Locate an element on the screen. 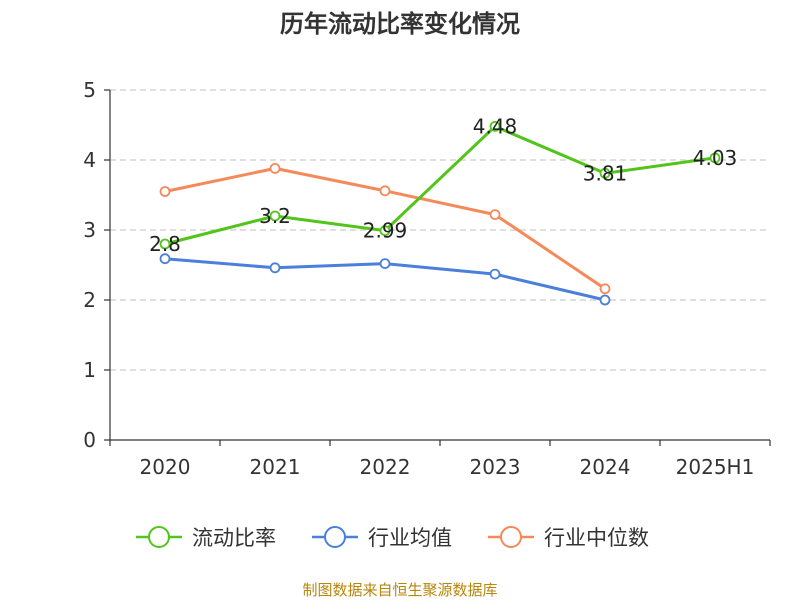 Image resolution: width=800 pixels, height=600 pixels. legend-item: 行业中位数 is located at coordinates (568, 538).